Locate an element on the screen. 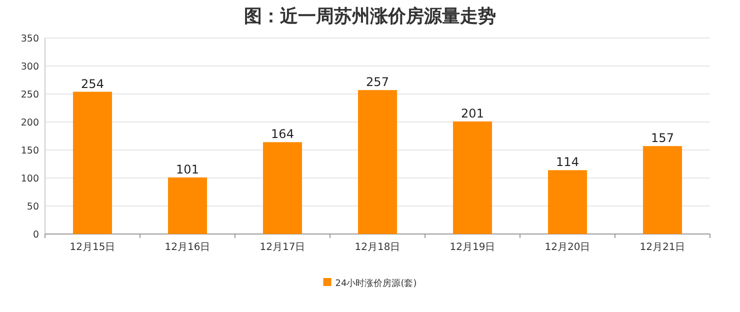 The image size is (740, 312). y-tick-label: 350 is located at coordinates (29, 39).